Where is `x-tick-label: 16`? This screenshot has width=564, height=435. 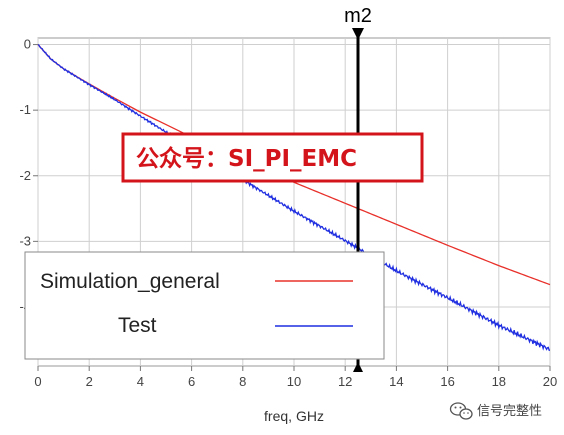 x-tick-label: 16 is located at coordinates (447, 381).